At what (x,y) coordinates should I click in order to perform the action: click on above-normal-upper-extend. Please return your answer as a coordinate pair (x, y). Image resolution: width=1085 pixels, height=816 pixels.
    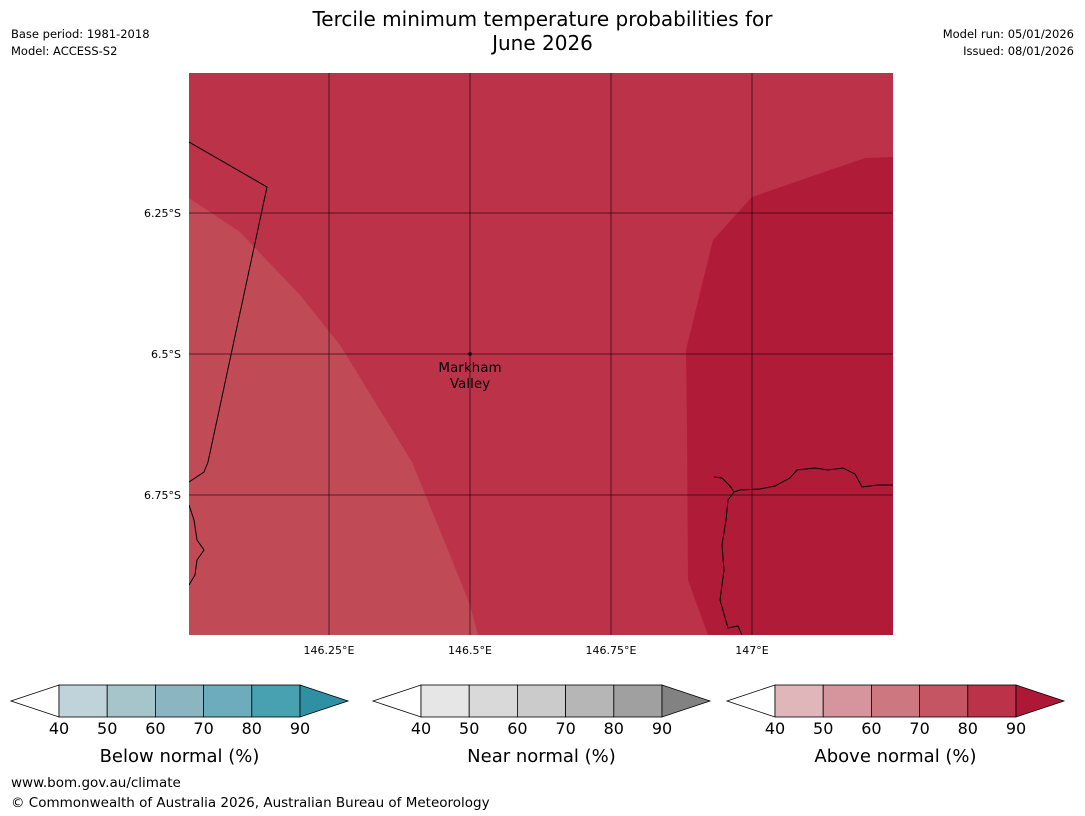
    Looking at the image, I should click on (1040, 701).